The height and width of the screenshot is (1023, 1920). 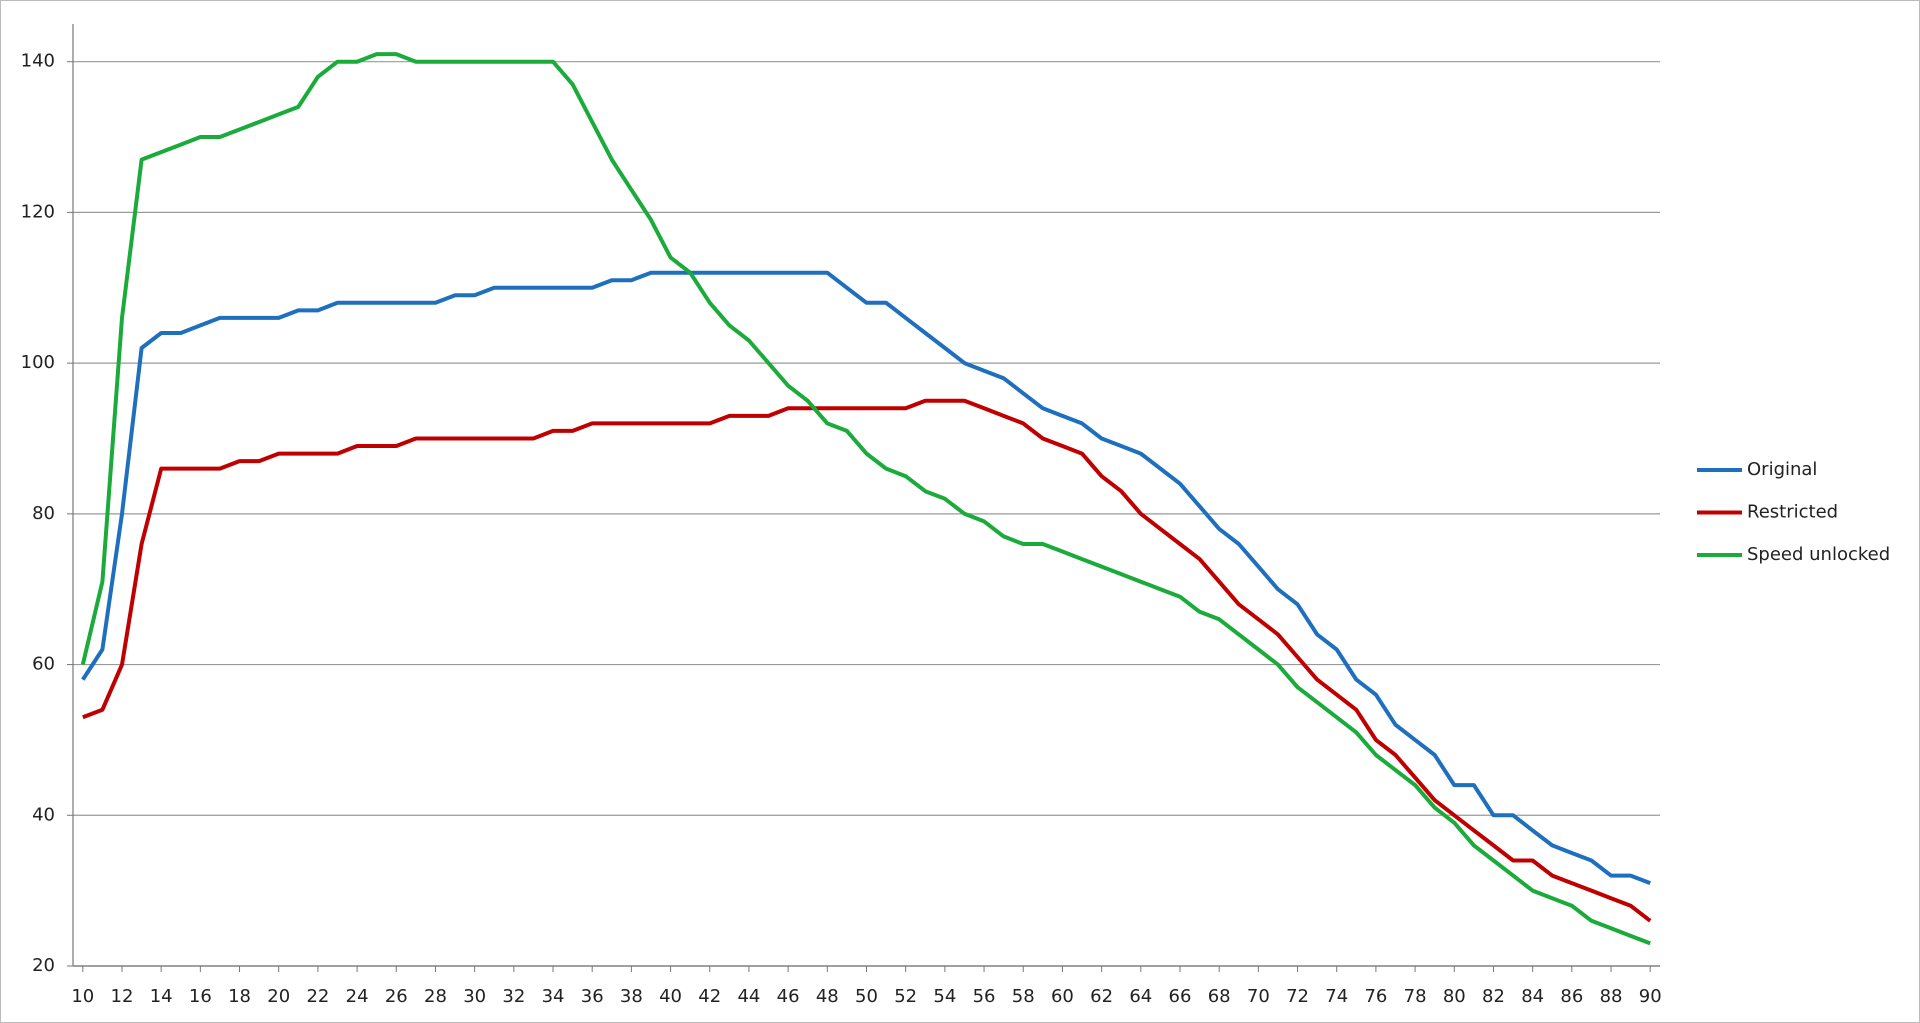 What do you see at coordinates (592, 996) in the screenshot?
I see `x-tick-label: 36` at bounding box center [592, 996].